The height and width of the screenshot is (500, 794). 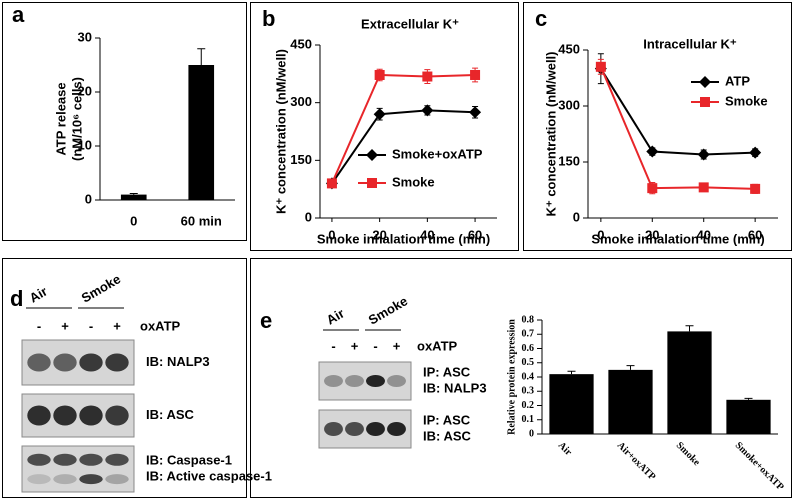 I want to click on y-tick-label: 10, so click(x=85, y=144).